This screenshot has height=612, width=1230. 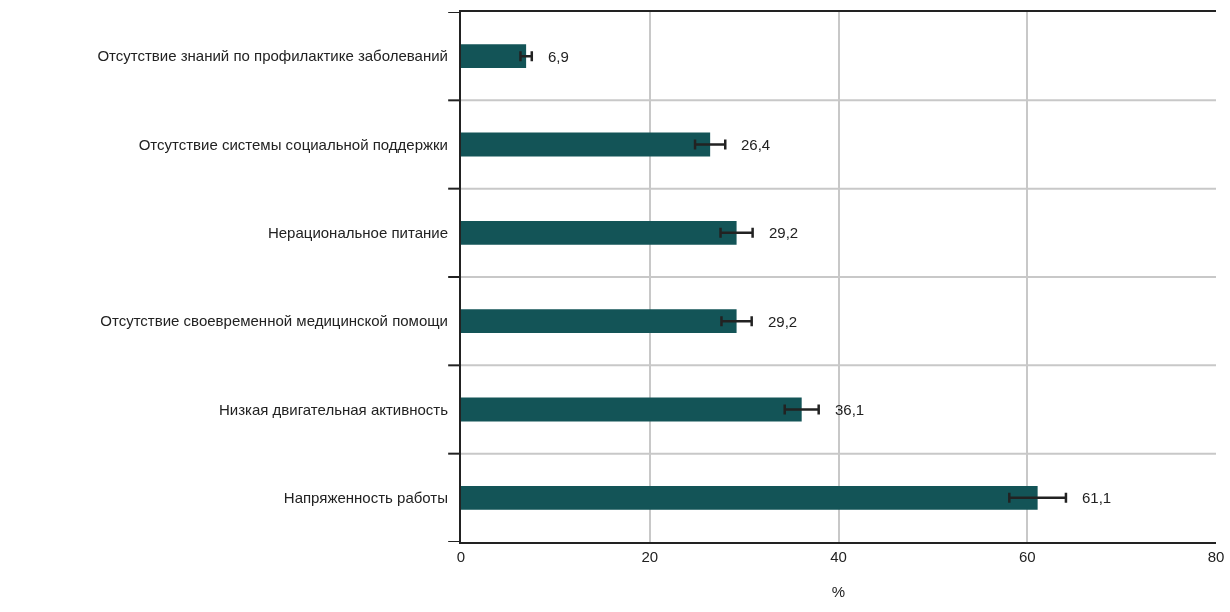 I want to click on x-tick-label: 60, so click(x=1027, y=556).